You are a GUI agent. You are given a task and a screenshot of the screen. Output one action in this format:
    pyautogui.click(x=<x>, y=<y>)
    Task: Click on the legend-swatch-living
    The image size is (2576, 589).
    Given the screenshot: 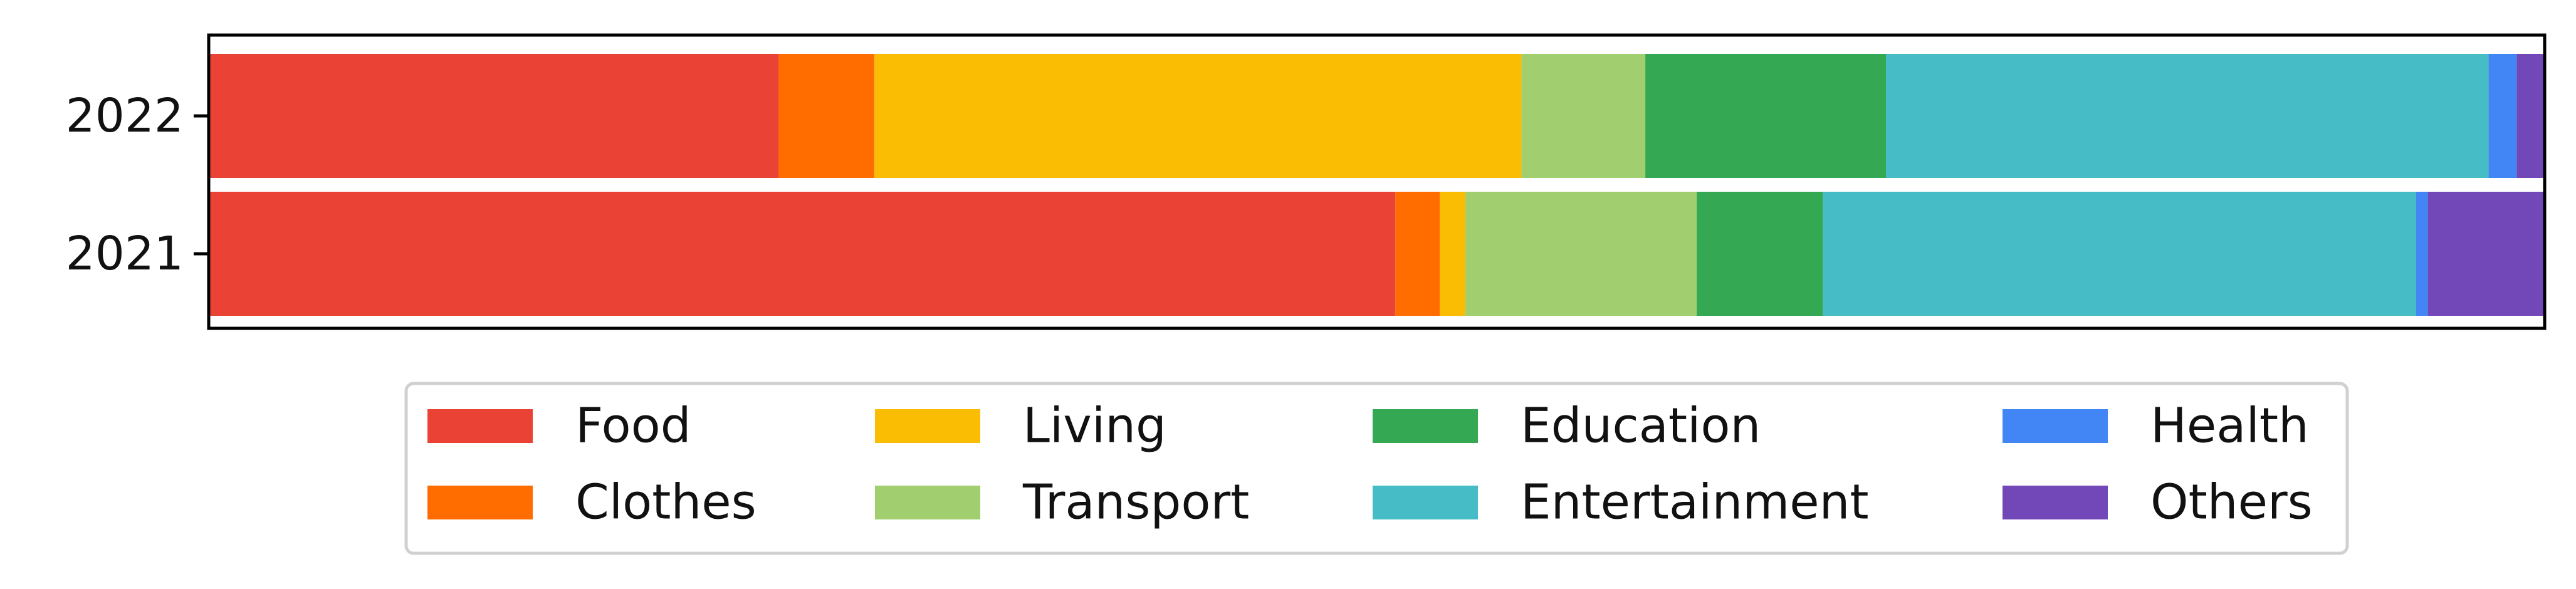 What is the action you would take?
    pyautogui.click(x=927, y=426)
    